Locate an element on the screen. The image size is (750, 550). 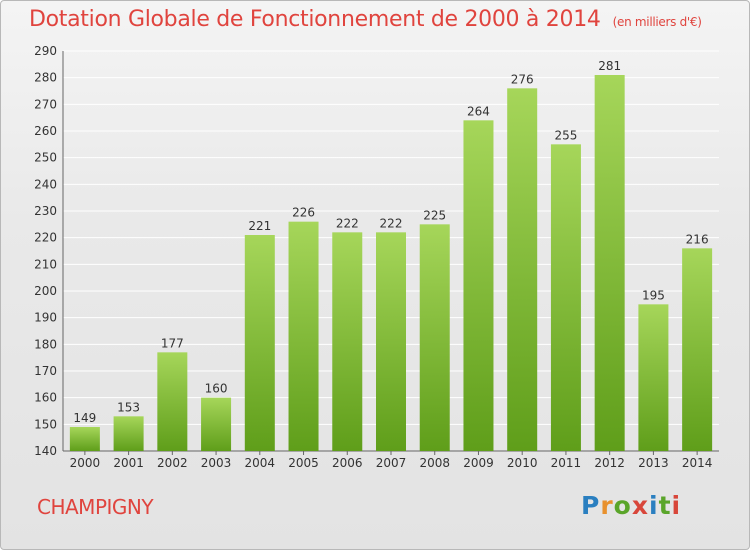
x-tick-label: 2011 is located at coordinates (566, 463).